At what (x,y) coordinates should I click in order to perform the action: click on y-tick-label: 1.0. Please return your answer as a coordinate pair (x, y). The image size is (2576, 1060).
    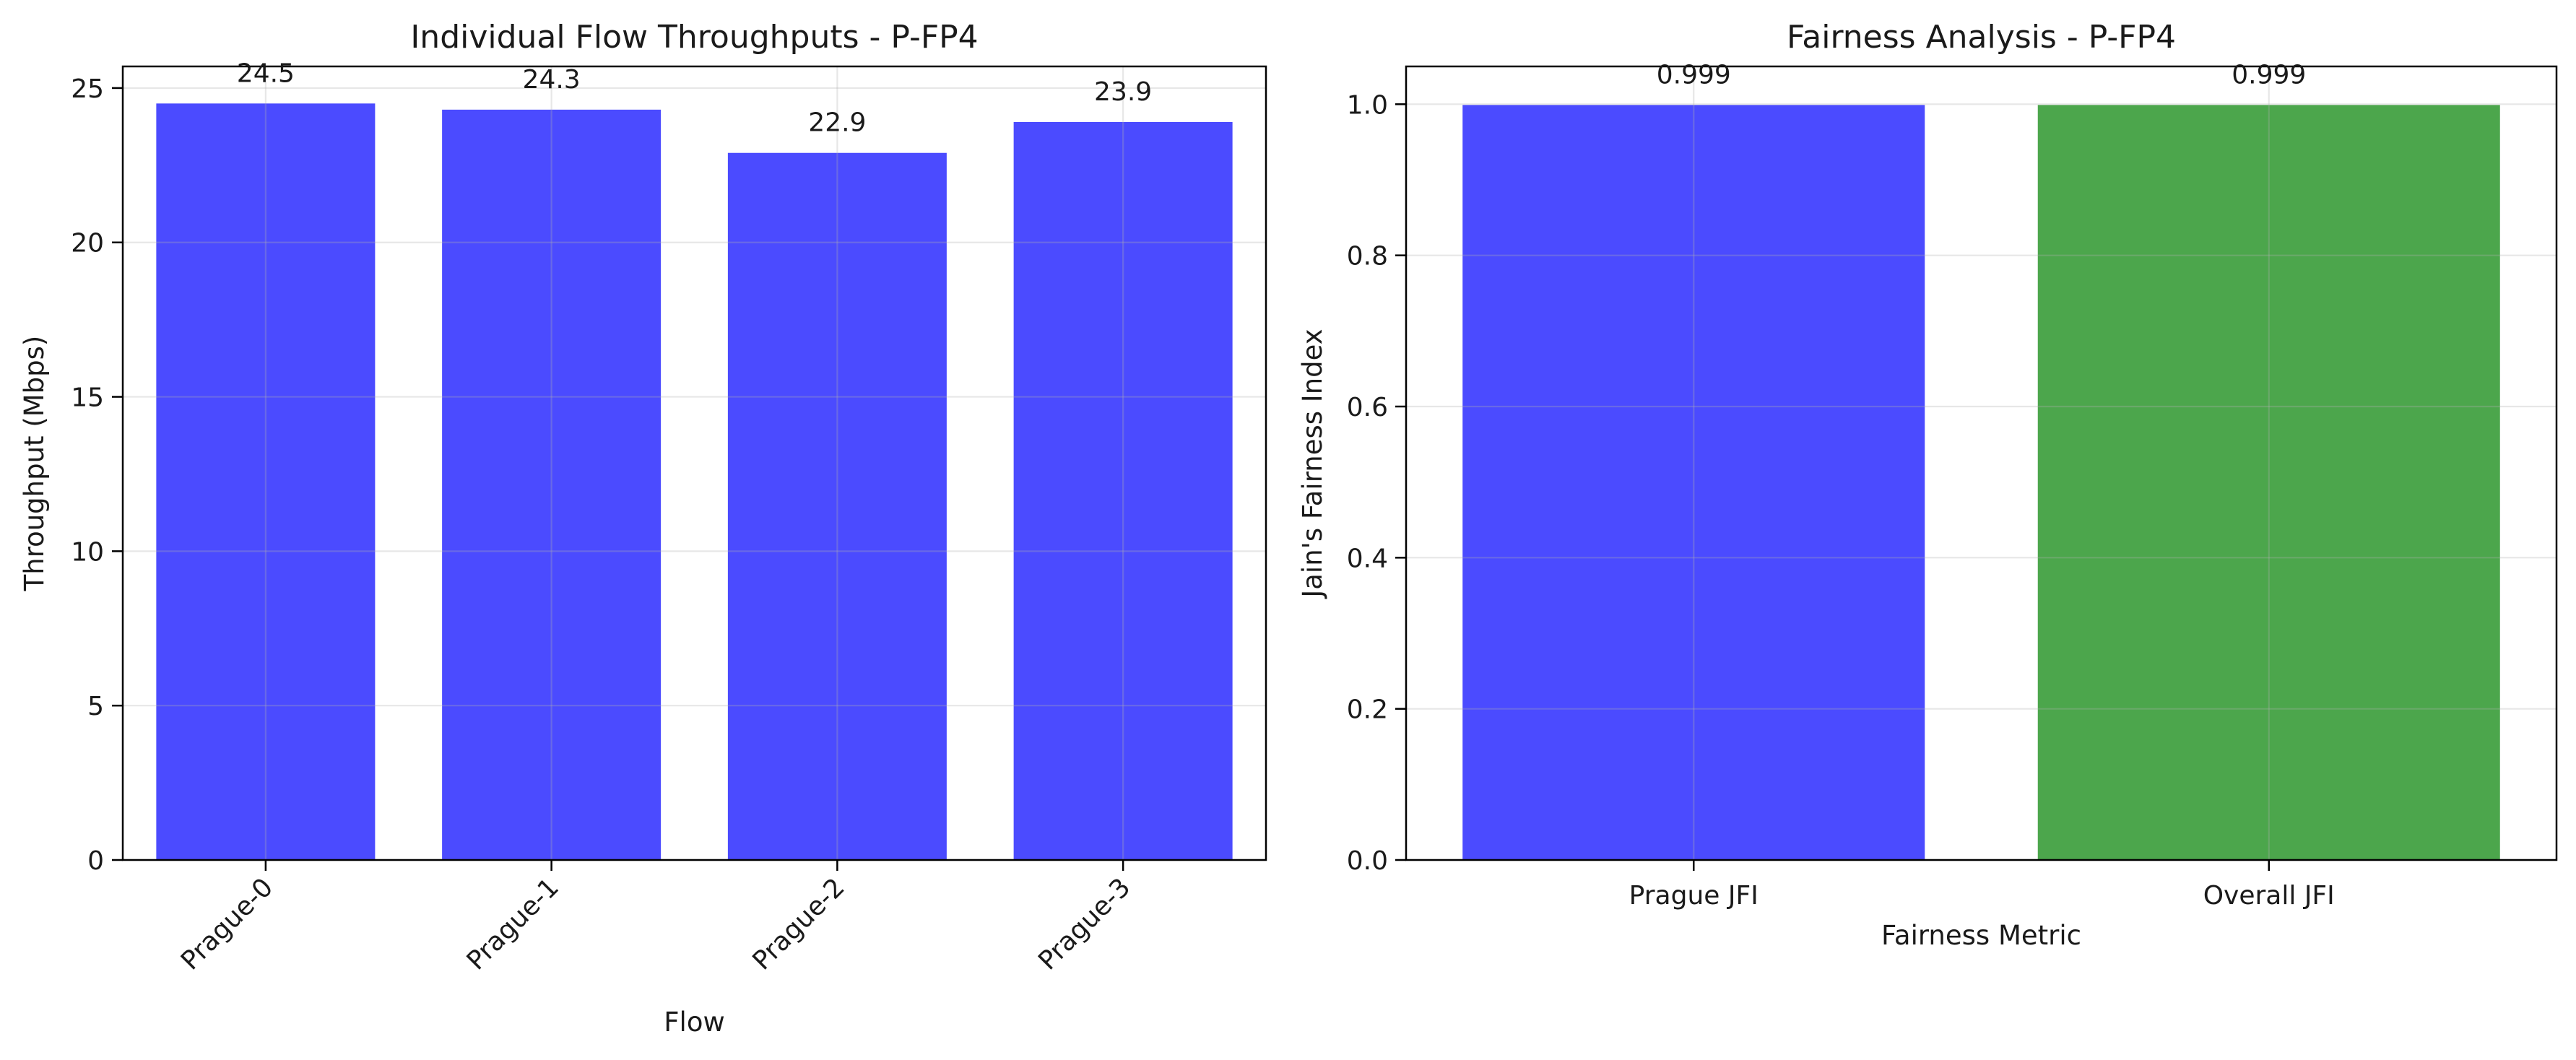
    Looking at the image, I should click on (1367, 105).